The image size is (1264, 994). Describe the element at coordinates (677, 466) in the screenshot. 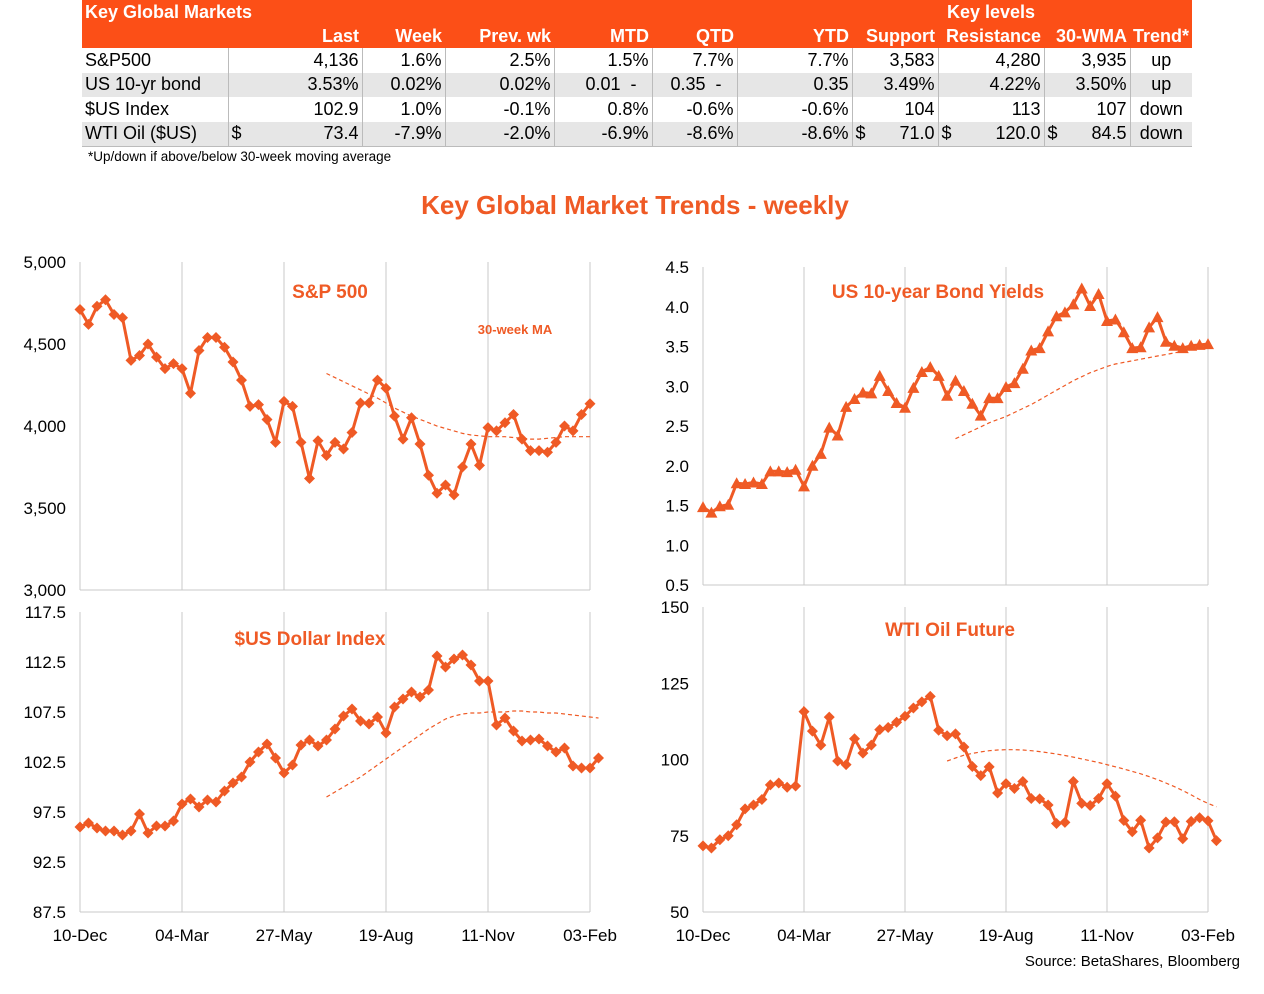

I see `y-tick-label: 2.0` at that location.